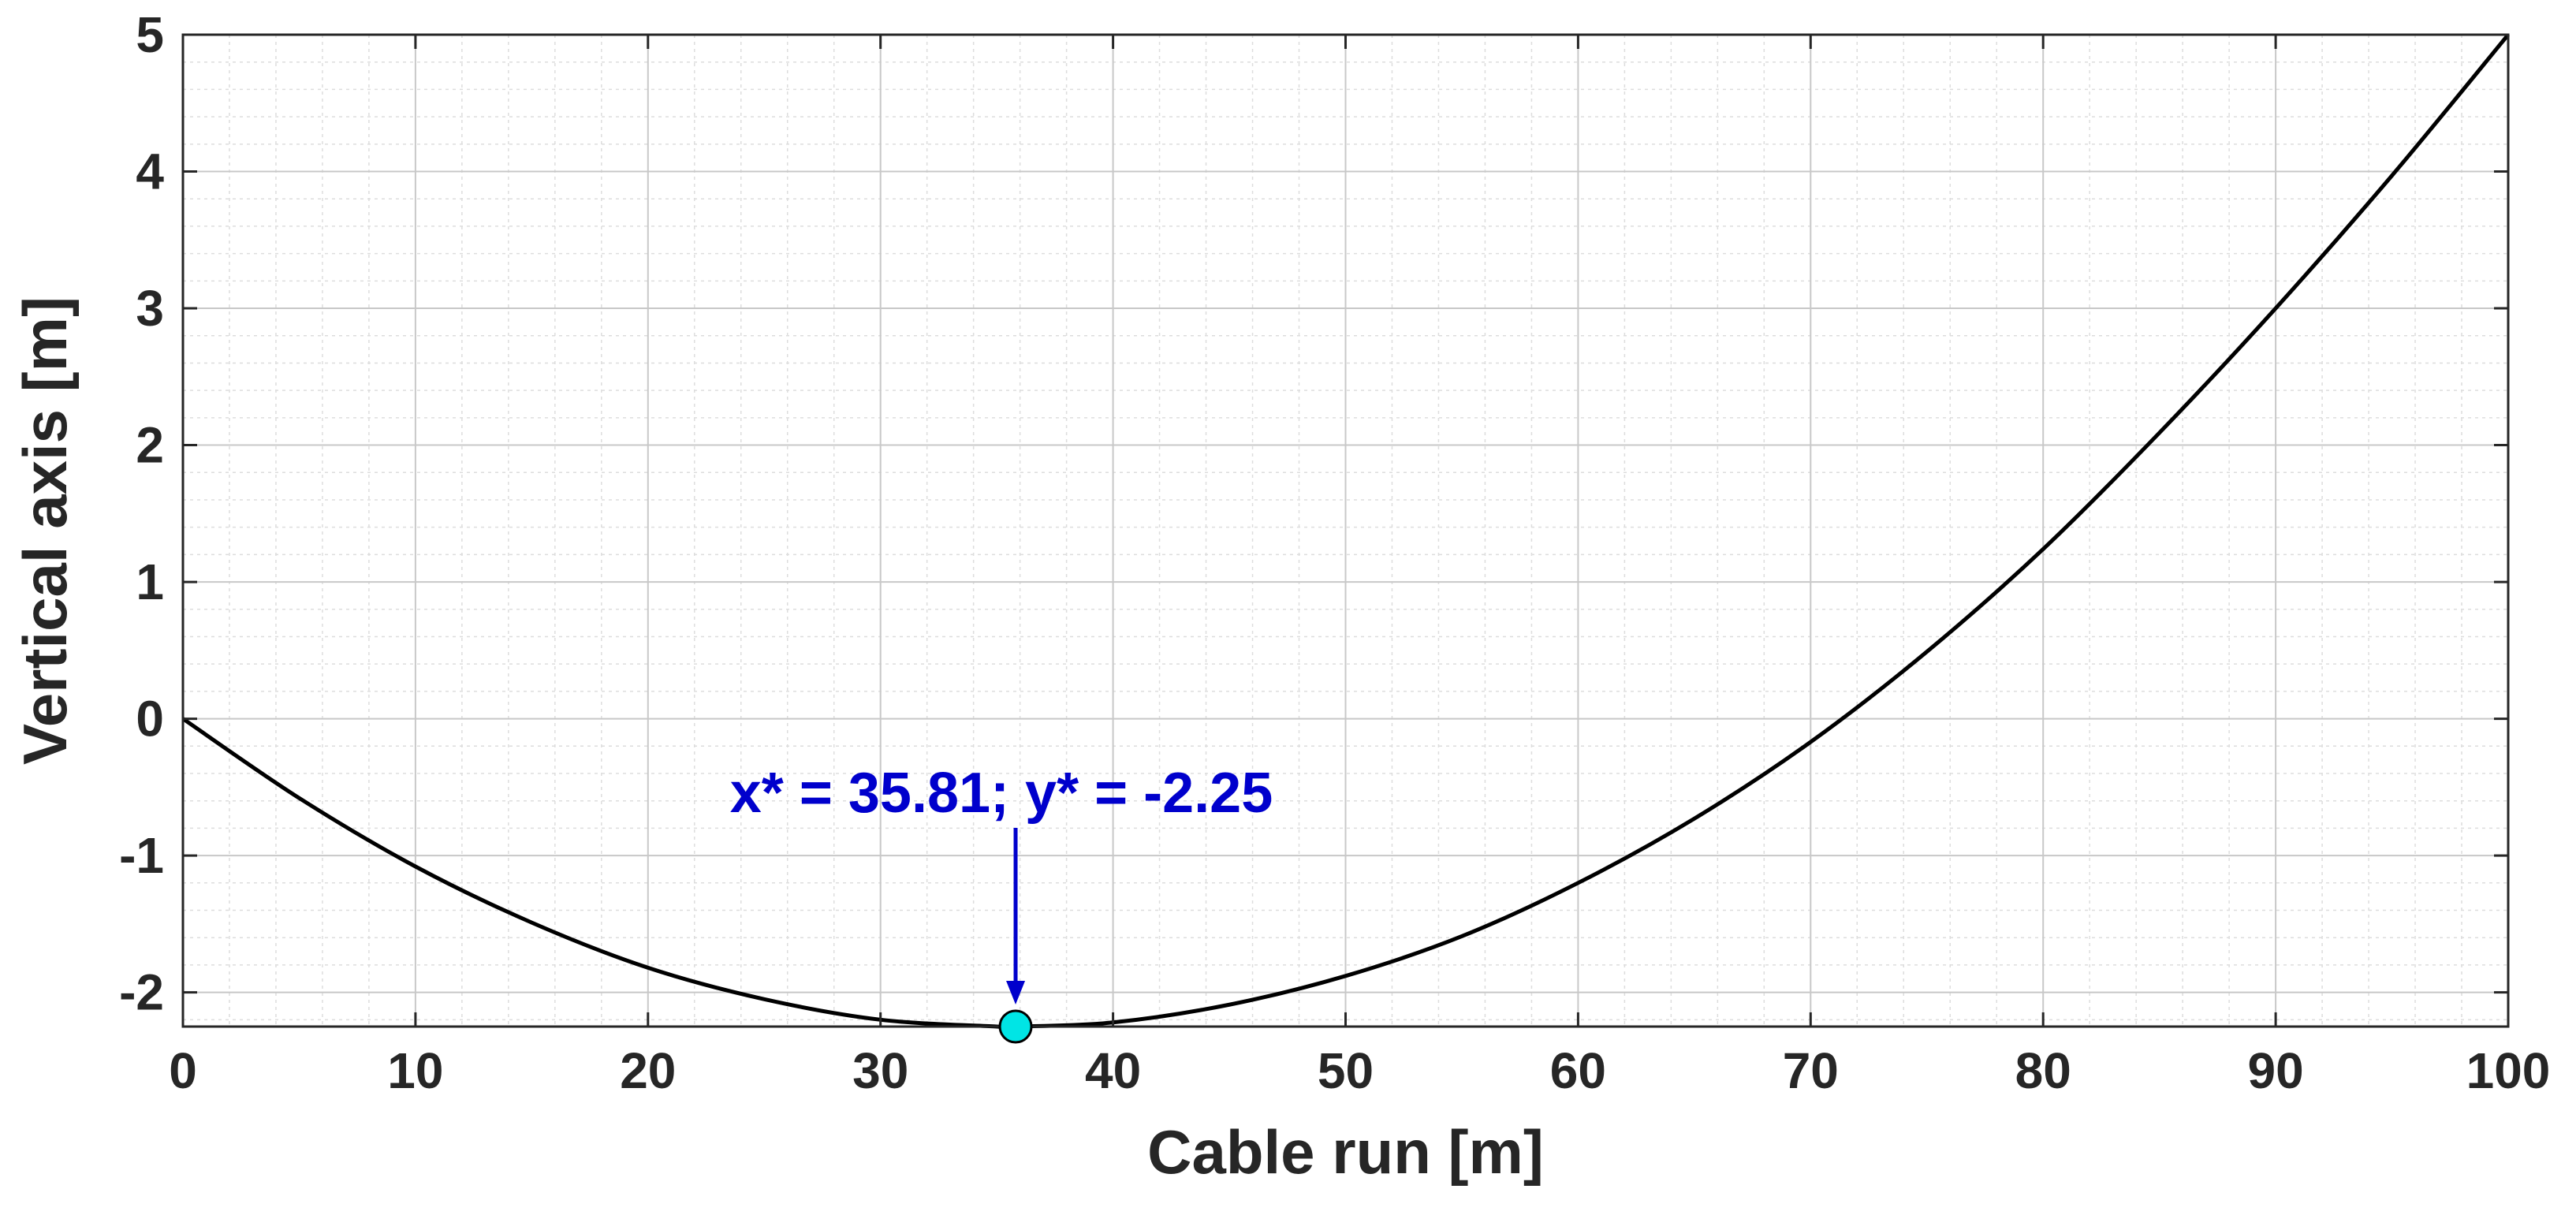 This screenshot has height=1215, width=2576. What do you see at coordinates (1811, 1070) in the screenshot?
I see `x-tick-label: 70` at bounding box center [1811, 1070].